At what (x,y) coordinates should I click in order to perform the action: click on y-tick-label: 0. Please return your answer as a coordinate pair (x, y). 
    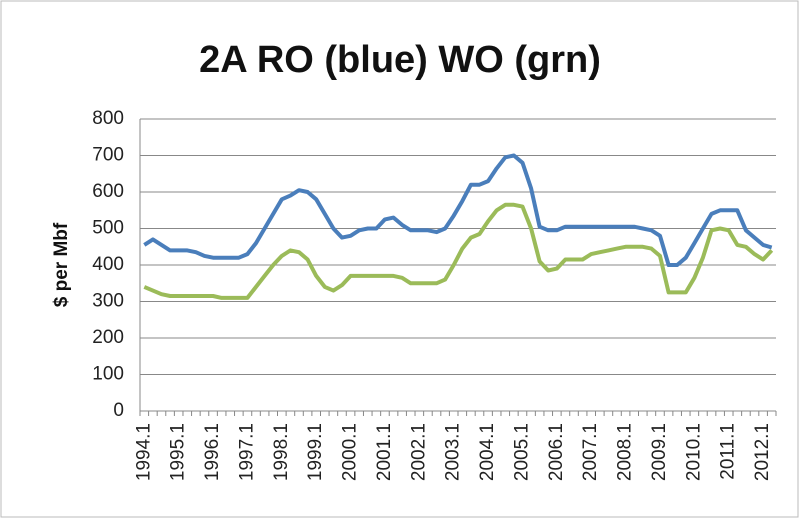
    Looking at the image, I should click on (118, 410).